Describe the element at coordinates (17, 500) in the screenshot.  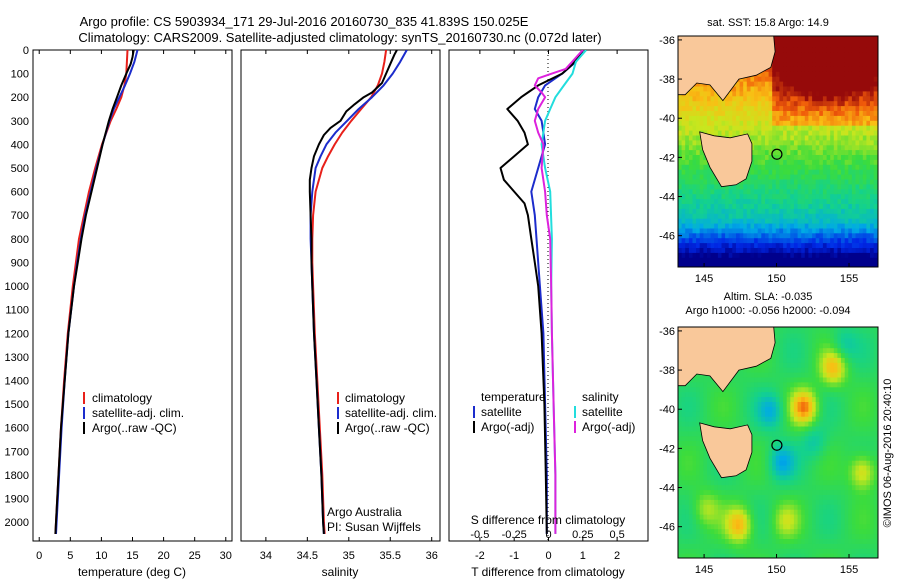
I see `depth-tick-label: 1900` at that location.